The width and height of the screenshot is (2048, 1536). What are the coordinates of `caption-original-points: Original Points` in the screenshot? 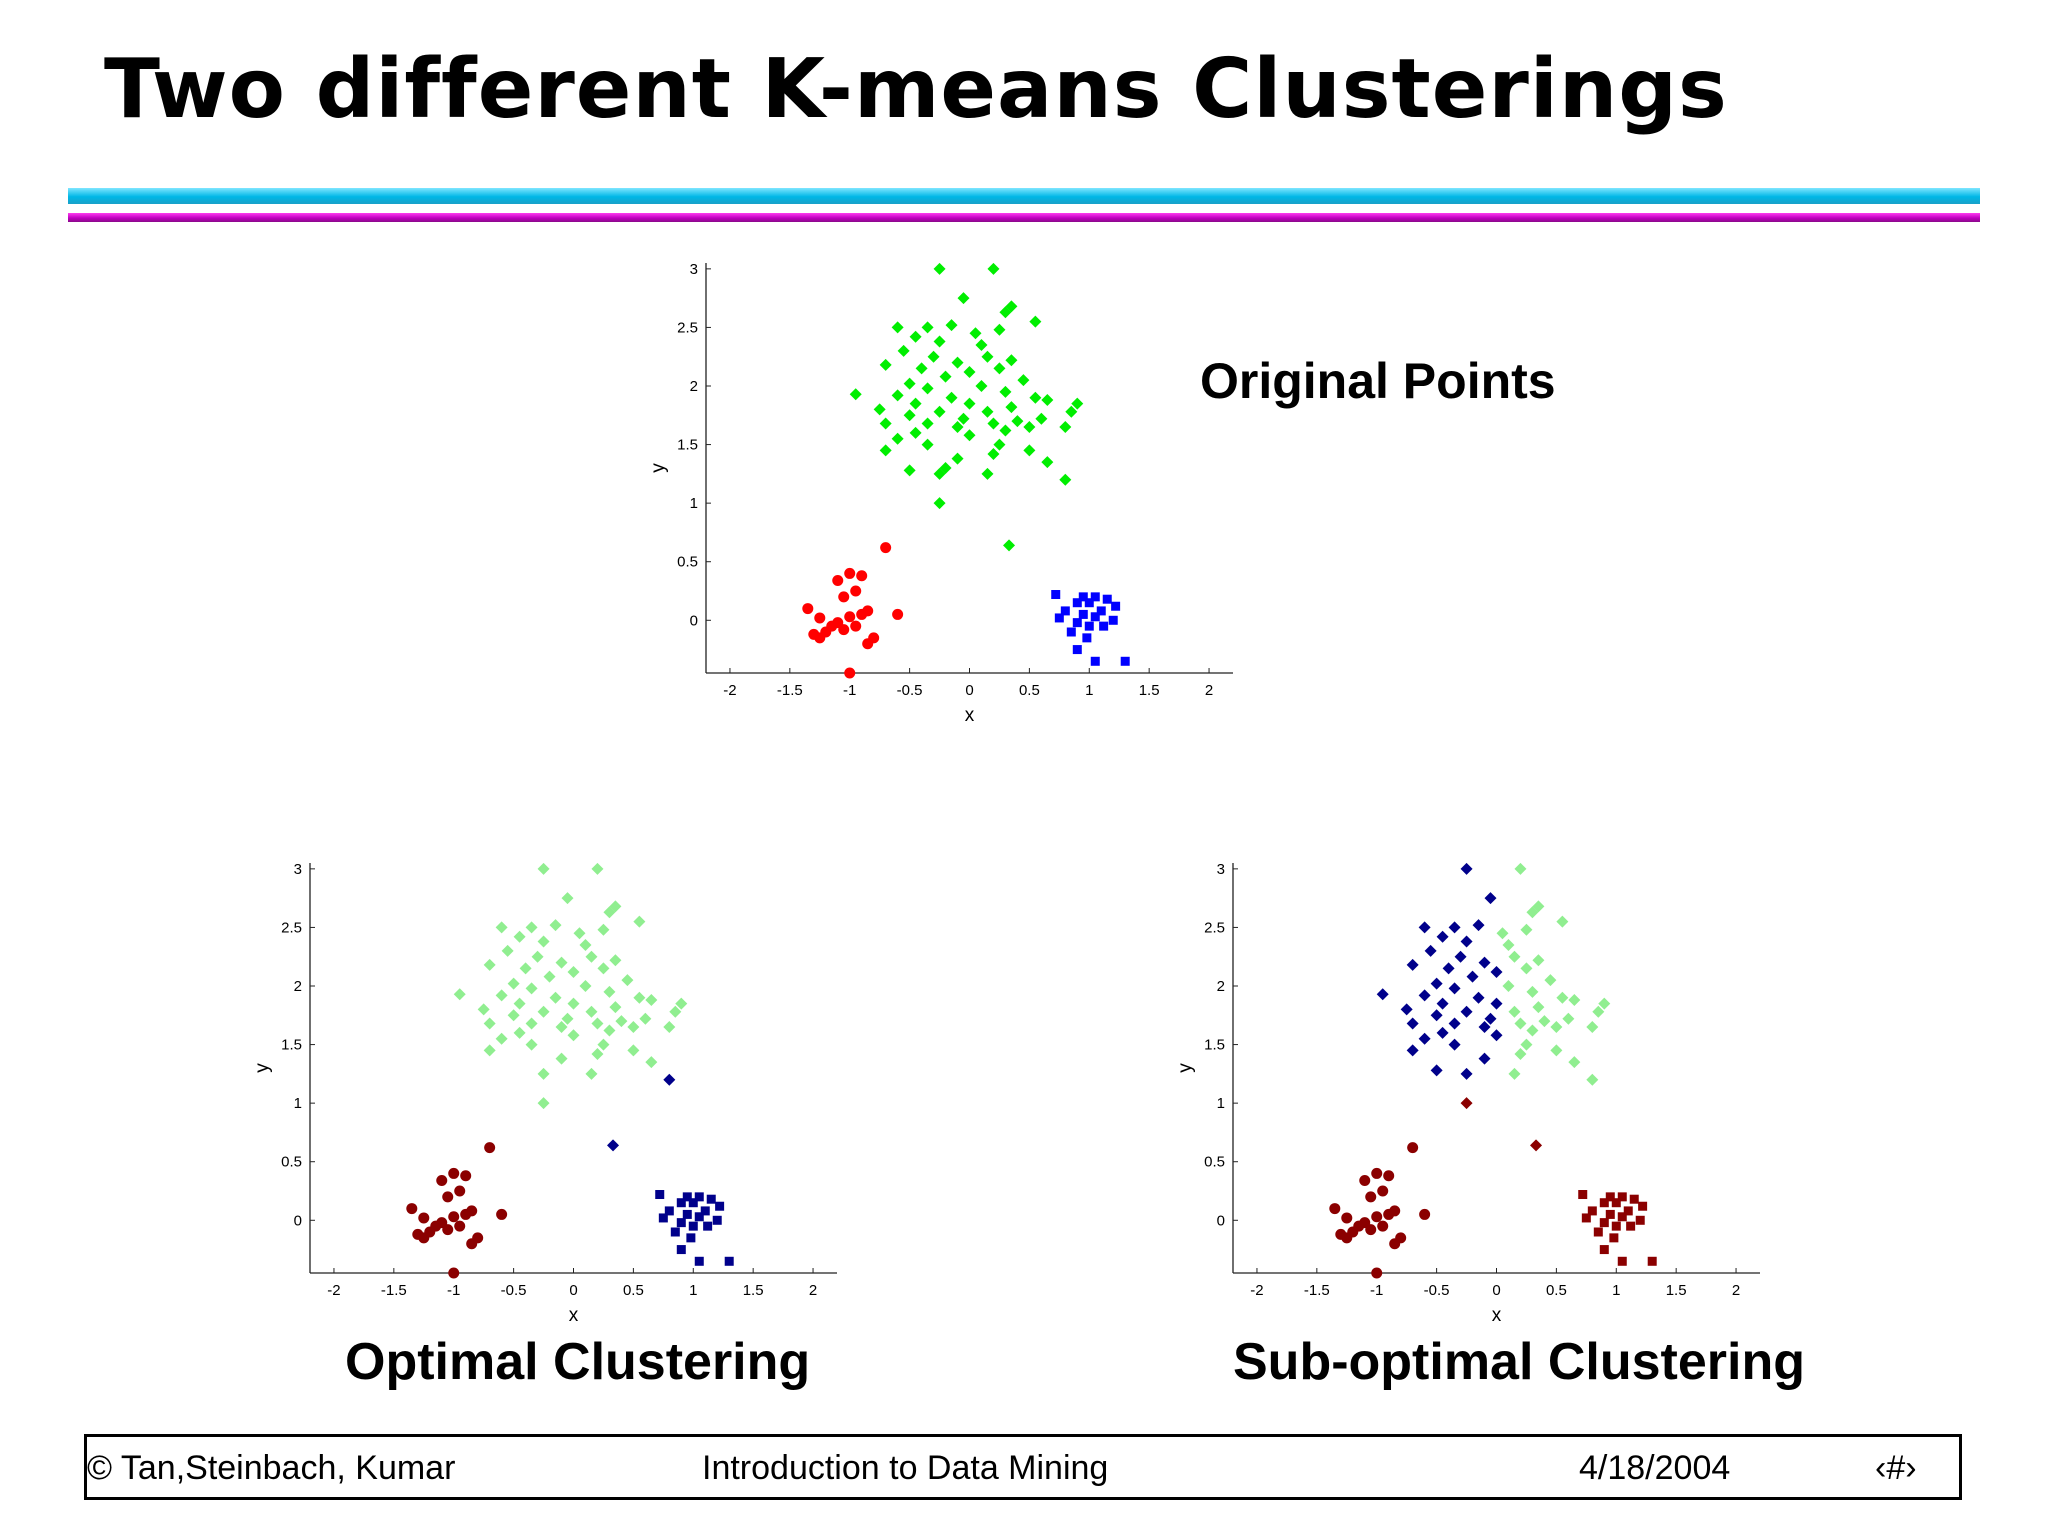 It's located at (1378, 381).